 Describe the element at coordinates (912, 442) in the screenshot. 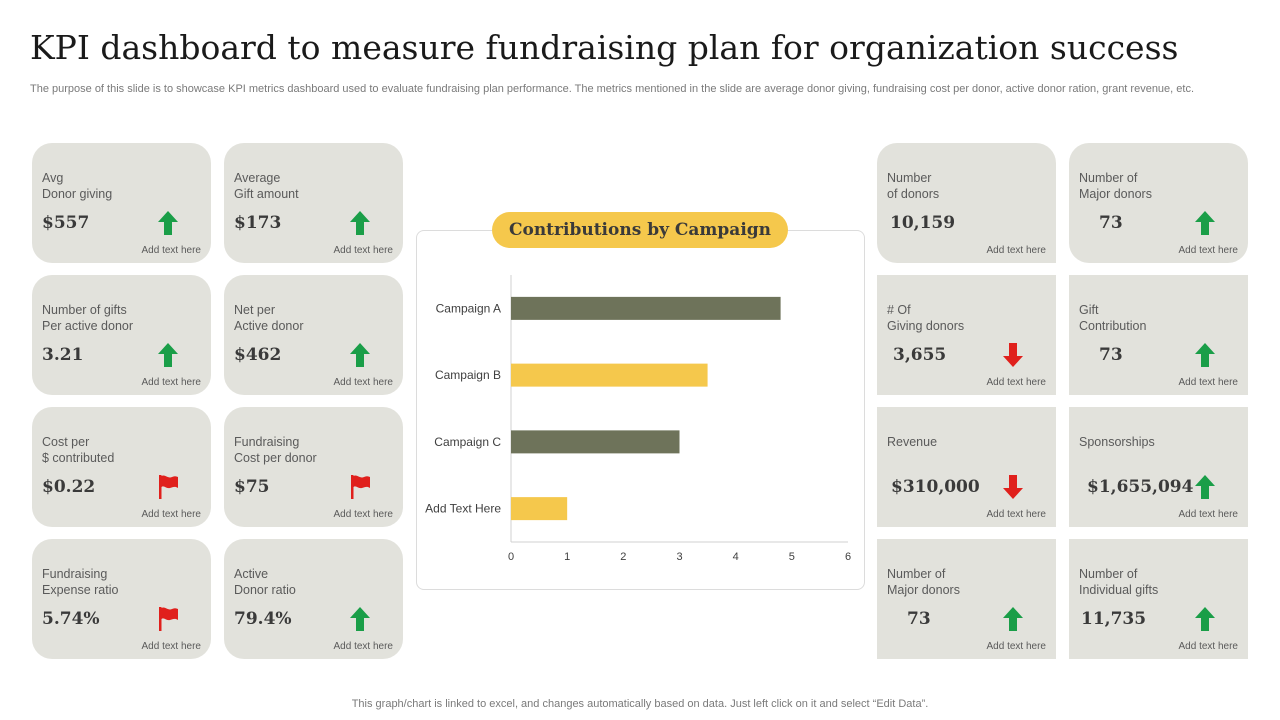

I see `kpi-label: Revenue` at that location.